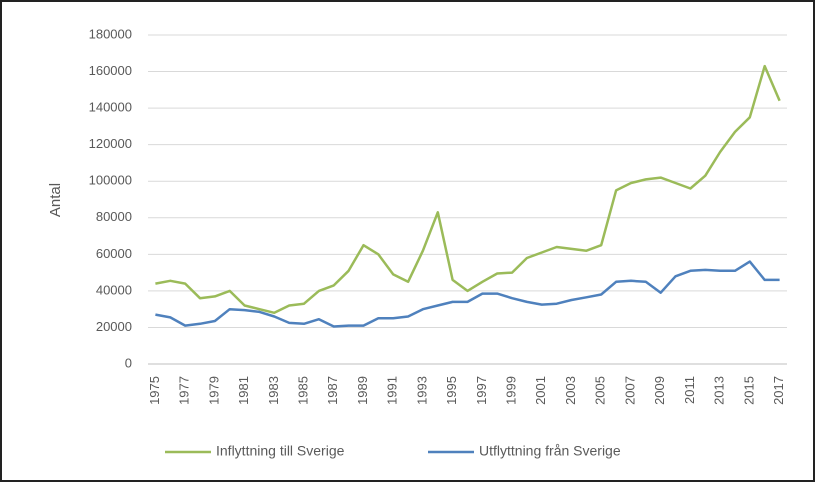 The height and width of the screenshot is (484, 817). I want to click on x-tick-label: 2005, so click(600, 390).